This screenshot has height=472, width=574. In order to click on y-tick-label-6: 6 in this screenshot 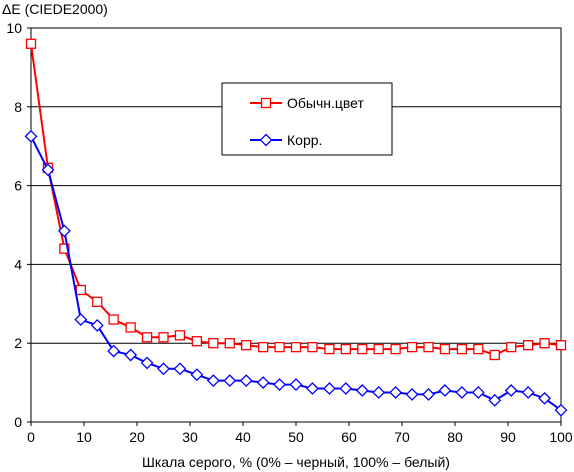, I will do `click(18, 186)`.